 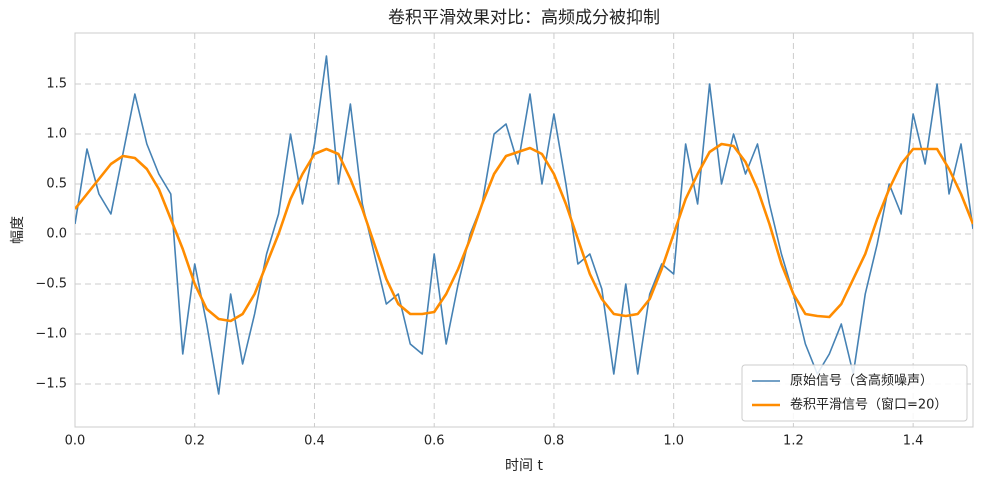 What do you see at coordinates (854, 393) in the screenshot?
I see `legend-box` at bounding box center [854, 393].